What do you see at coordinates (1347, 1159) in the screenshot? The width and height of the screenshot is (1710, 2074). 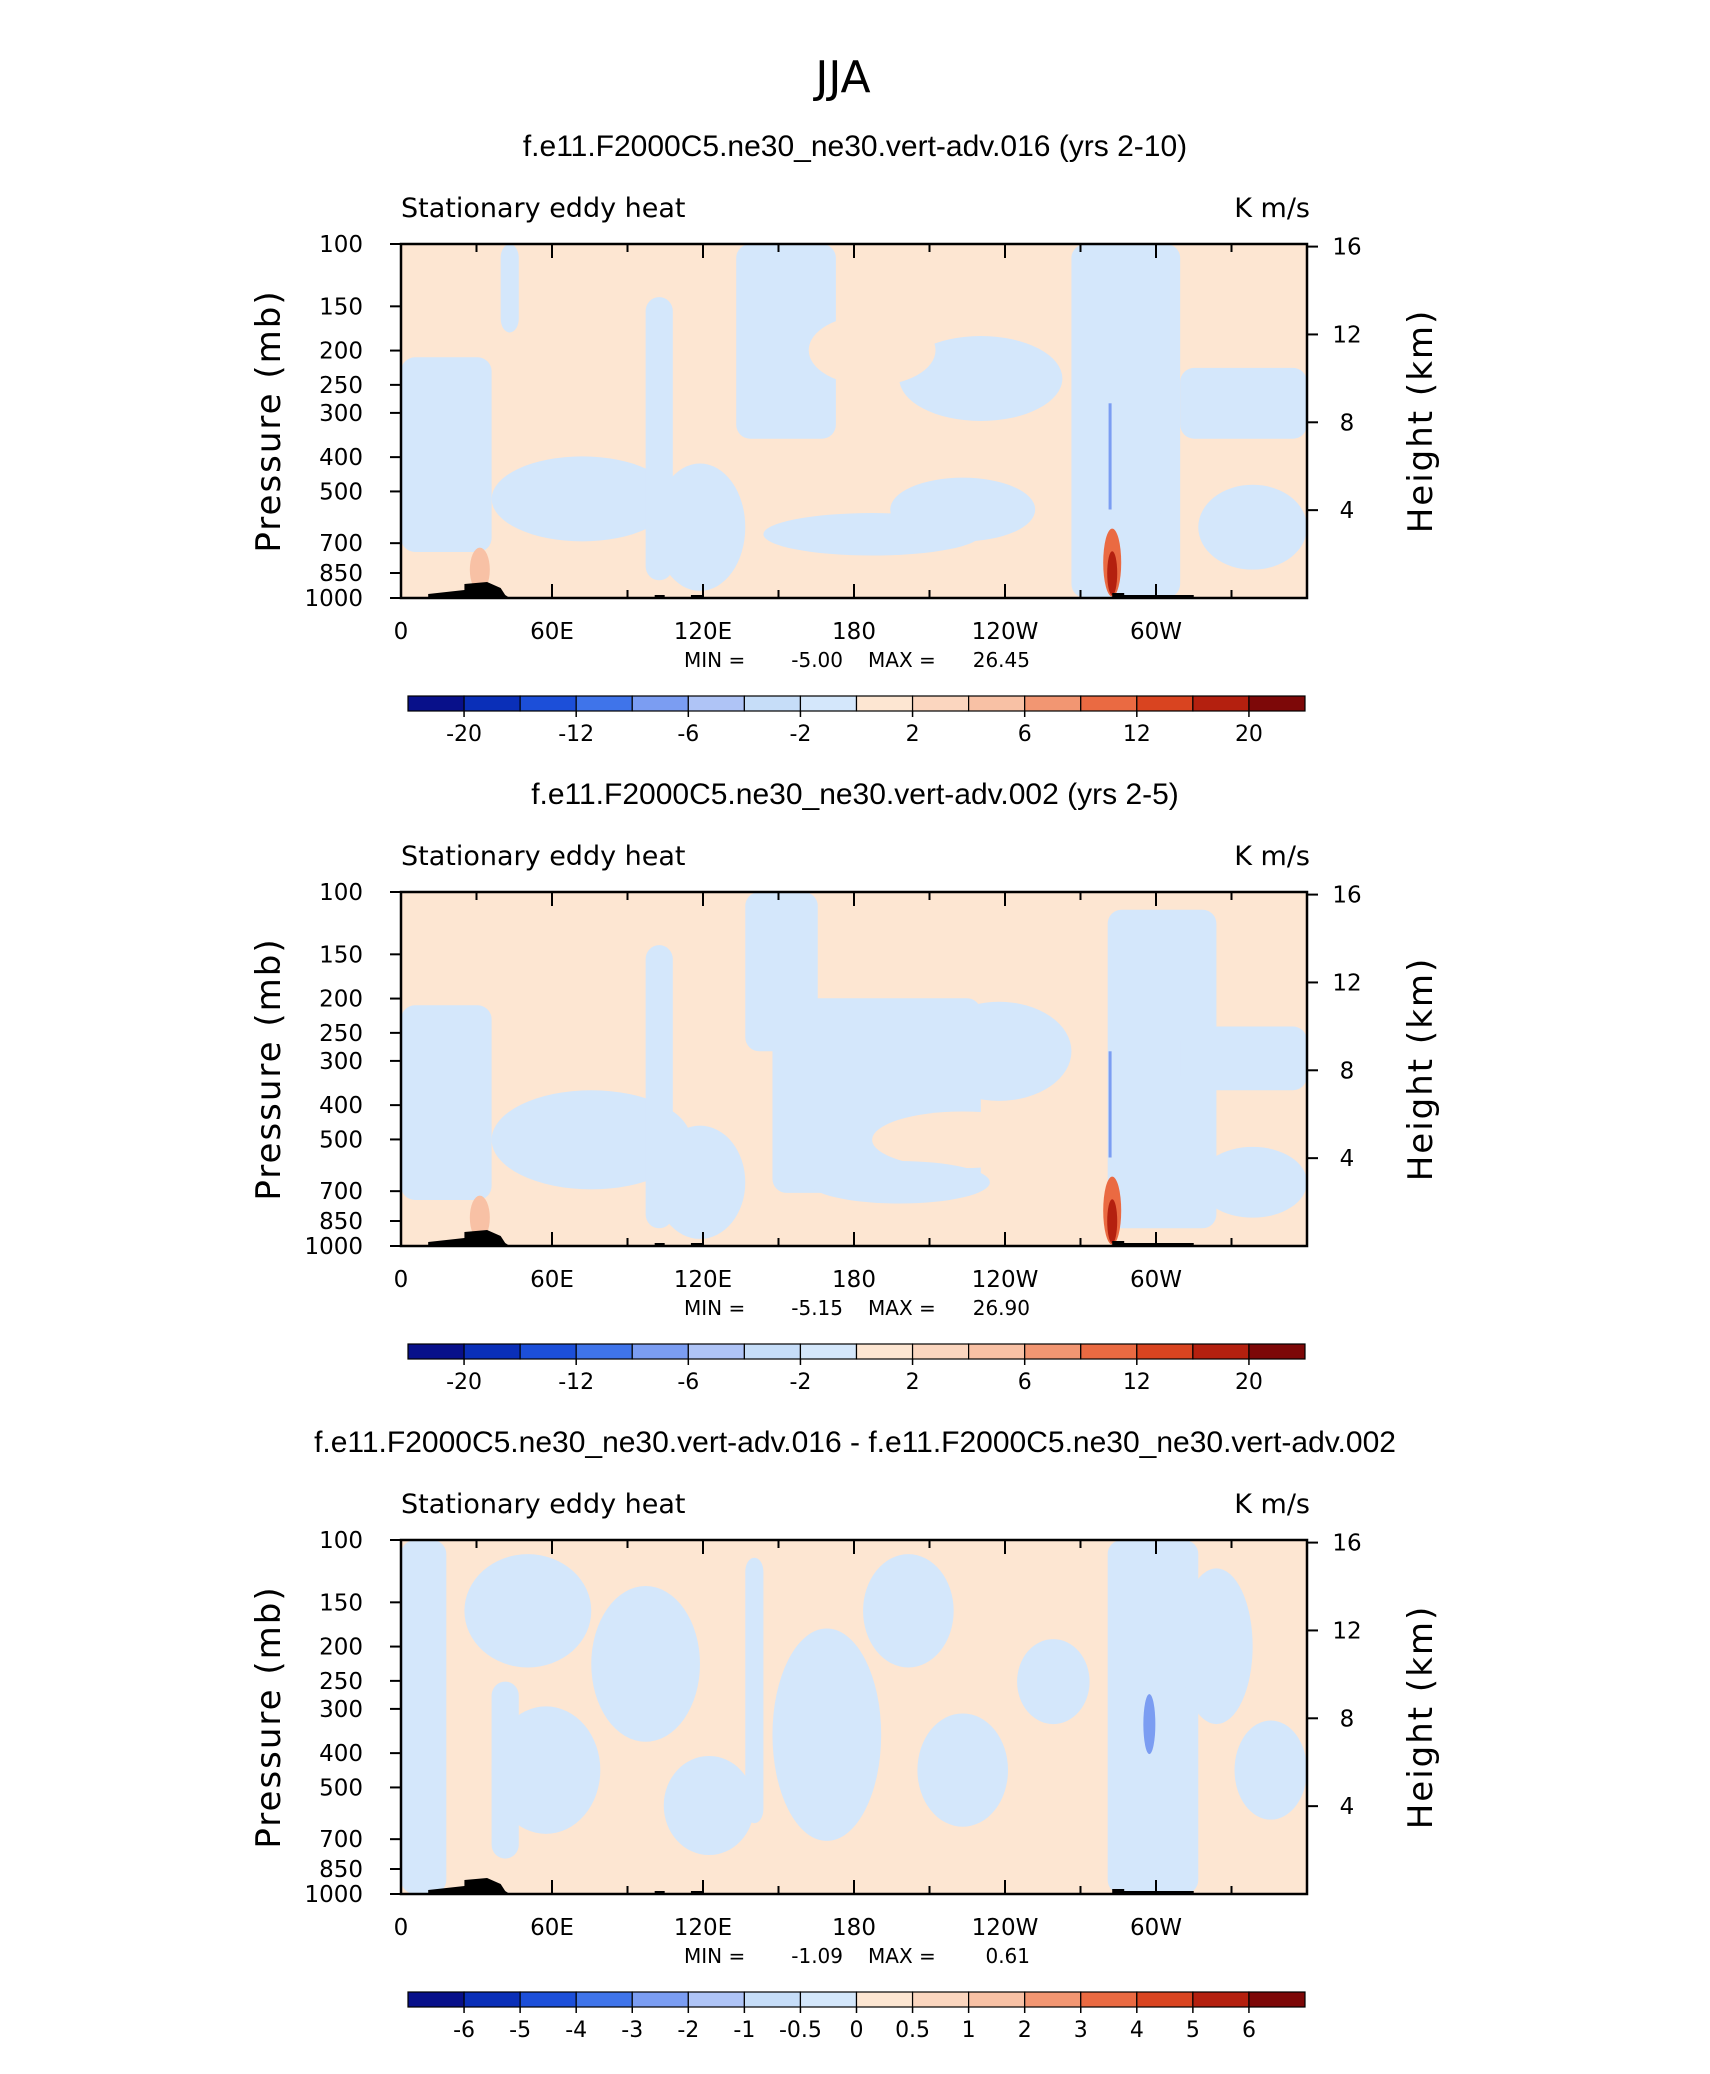 I see `right-tick-label: 4` at bounding box center [1347, 1159].